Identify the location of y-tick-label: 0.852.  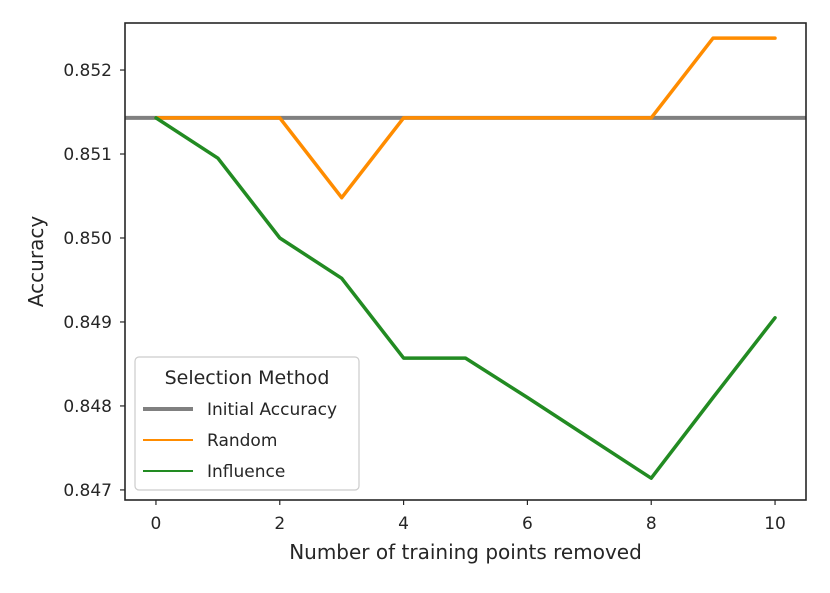
(87, 71).